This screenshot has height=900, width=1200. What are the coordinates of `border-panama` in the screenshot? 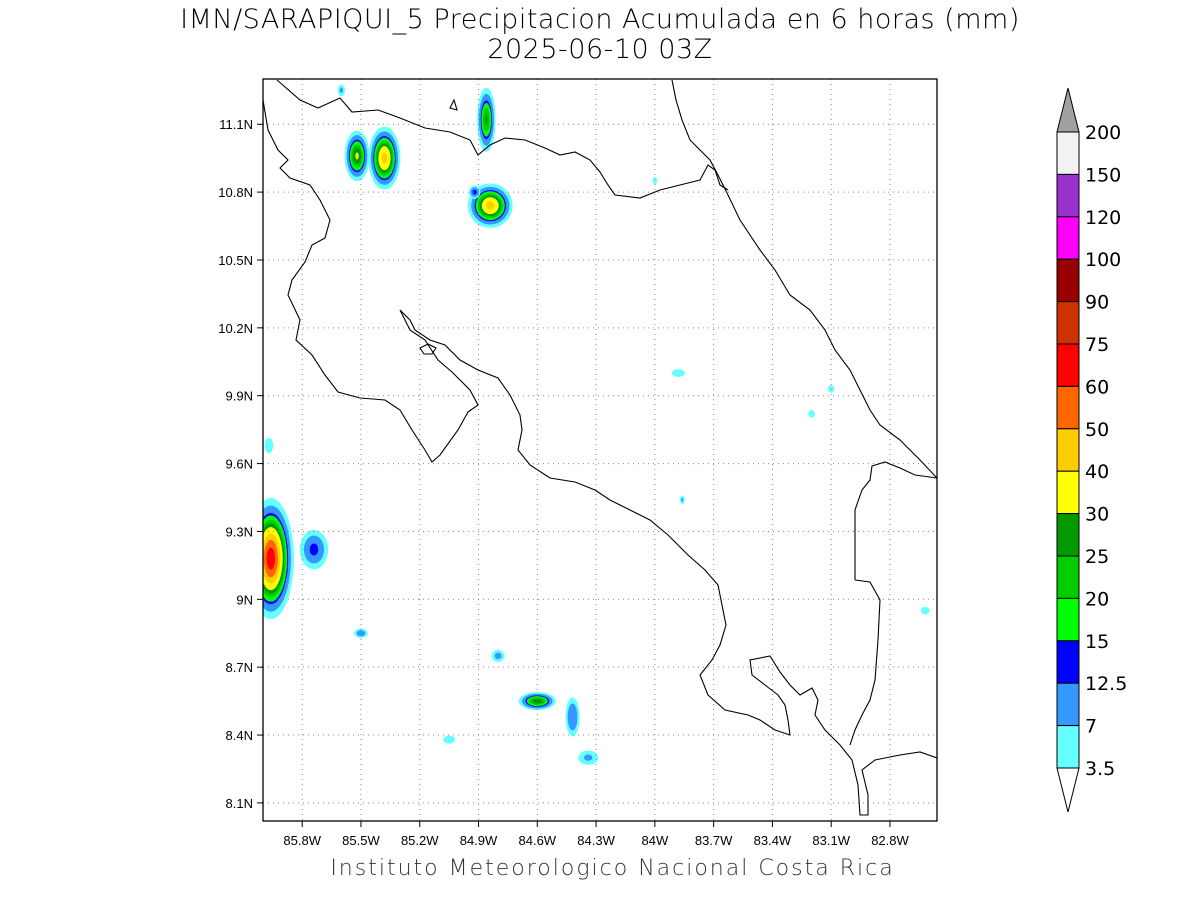 It's located at (895, 520).